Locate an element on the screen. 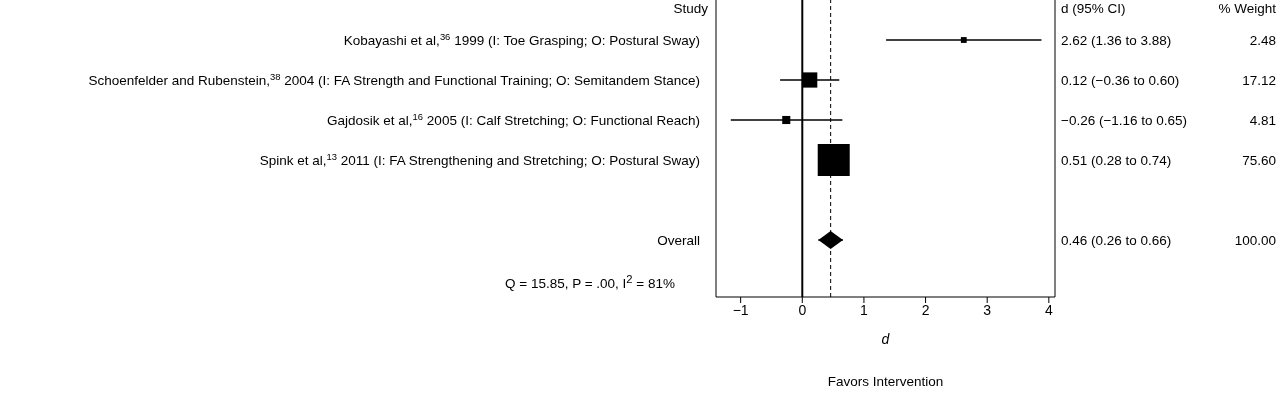 This screenshot has width=1280, height=393. text: 0.12 (−0.36 to 0.60) is located at coordinates (1120, 80).